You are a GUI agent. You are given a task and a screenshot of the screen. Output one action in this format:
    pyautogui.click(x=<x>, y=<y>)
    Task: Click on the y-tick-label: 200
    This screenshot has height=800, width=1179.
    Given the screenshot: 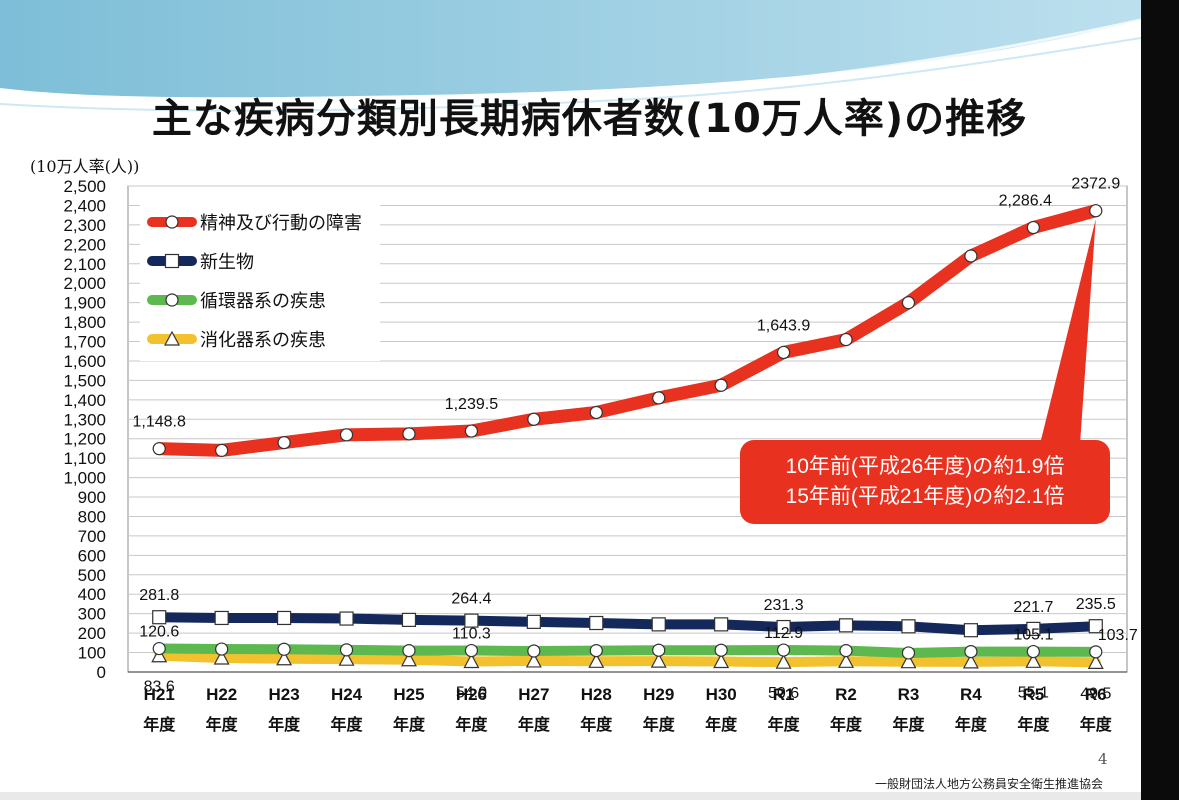 What is the action you would take?
    pyautogui.click(x=92, y=633)
    